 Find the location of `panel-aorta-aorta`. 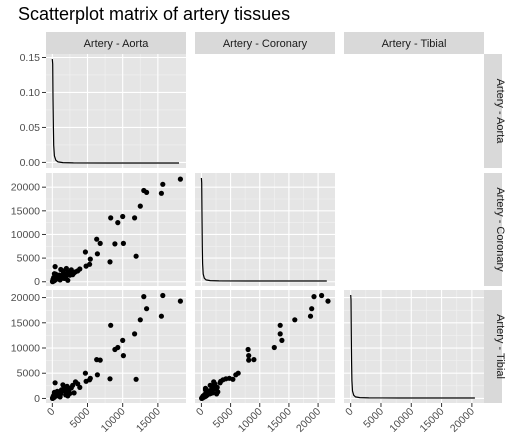

panel-aorta-aorta is located at coordinates (116, 111).